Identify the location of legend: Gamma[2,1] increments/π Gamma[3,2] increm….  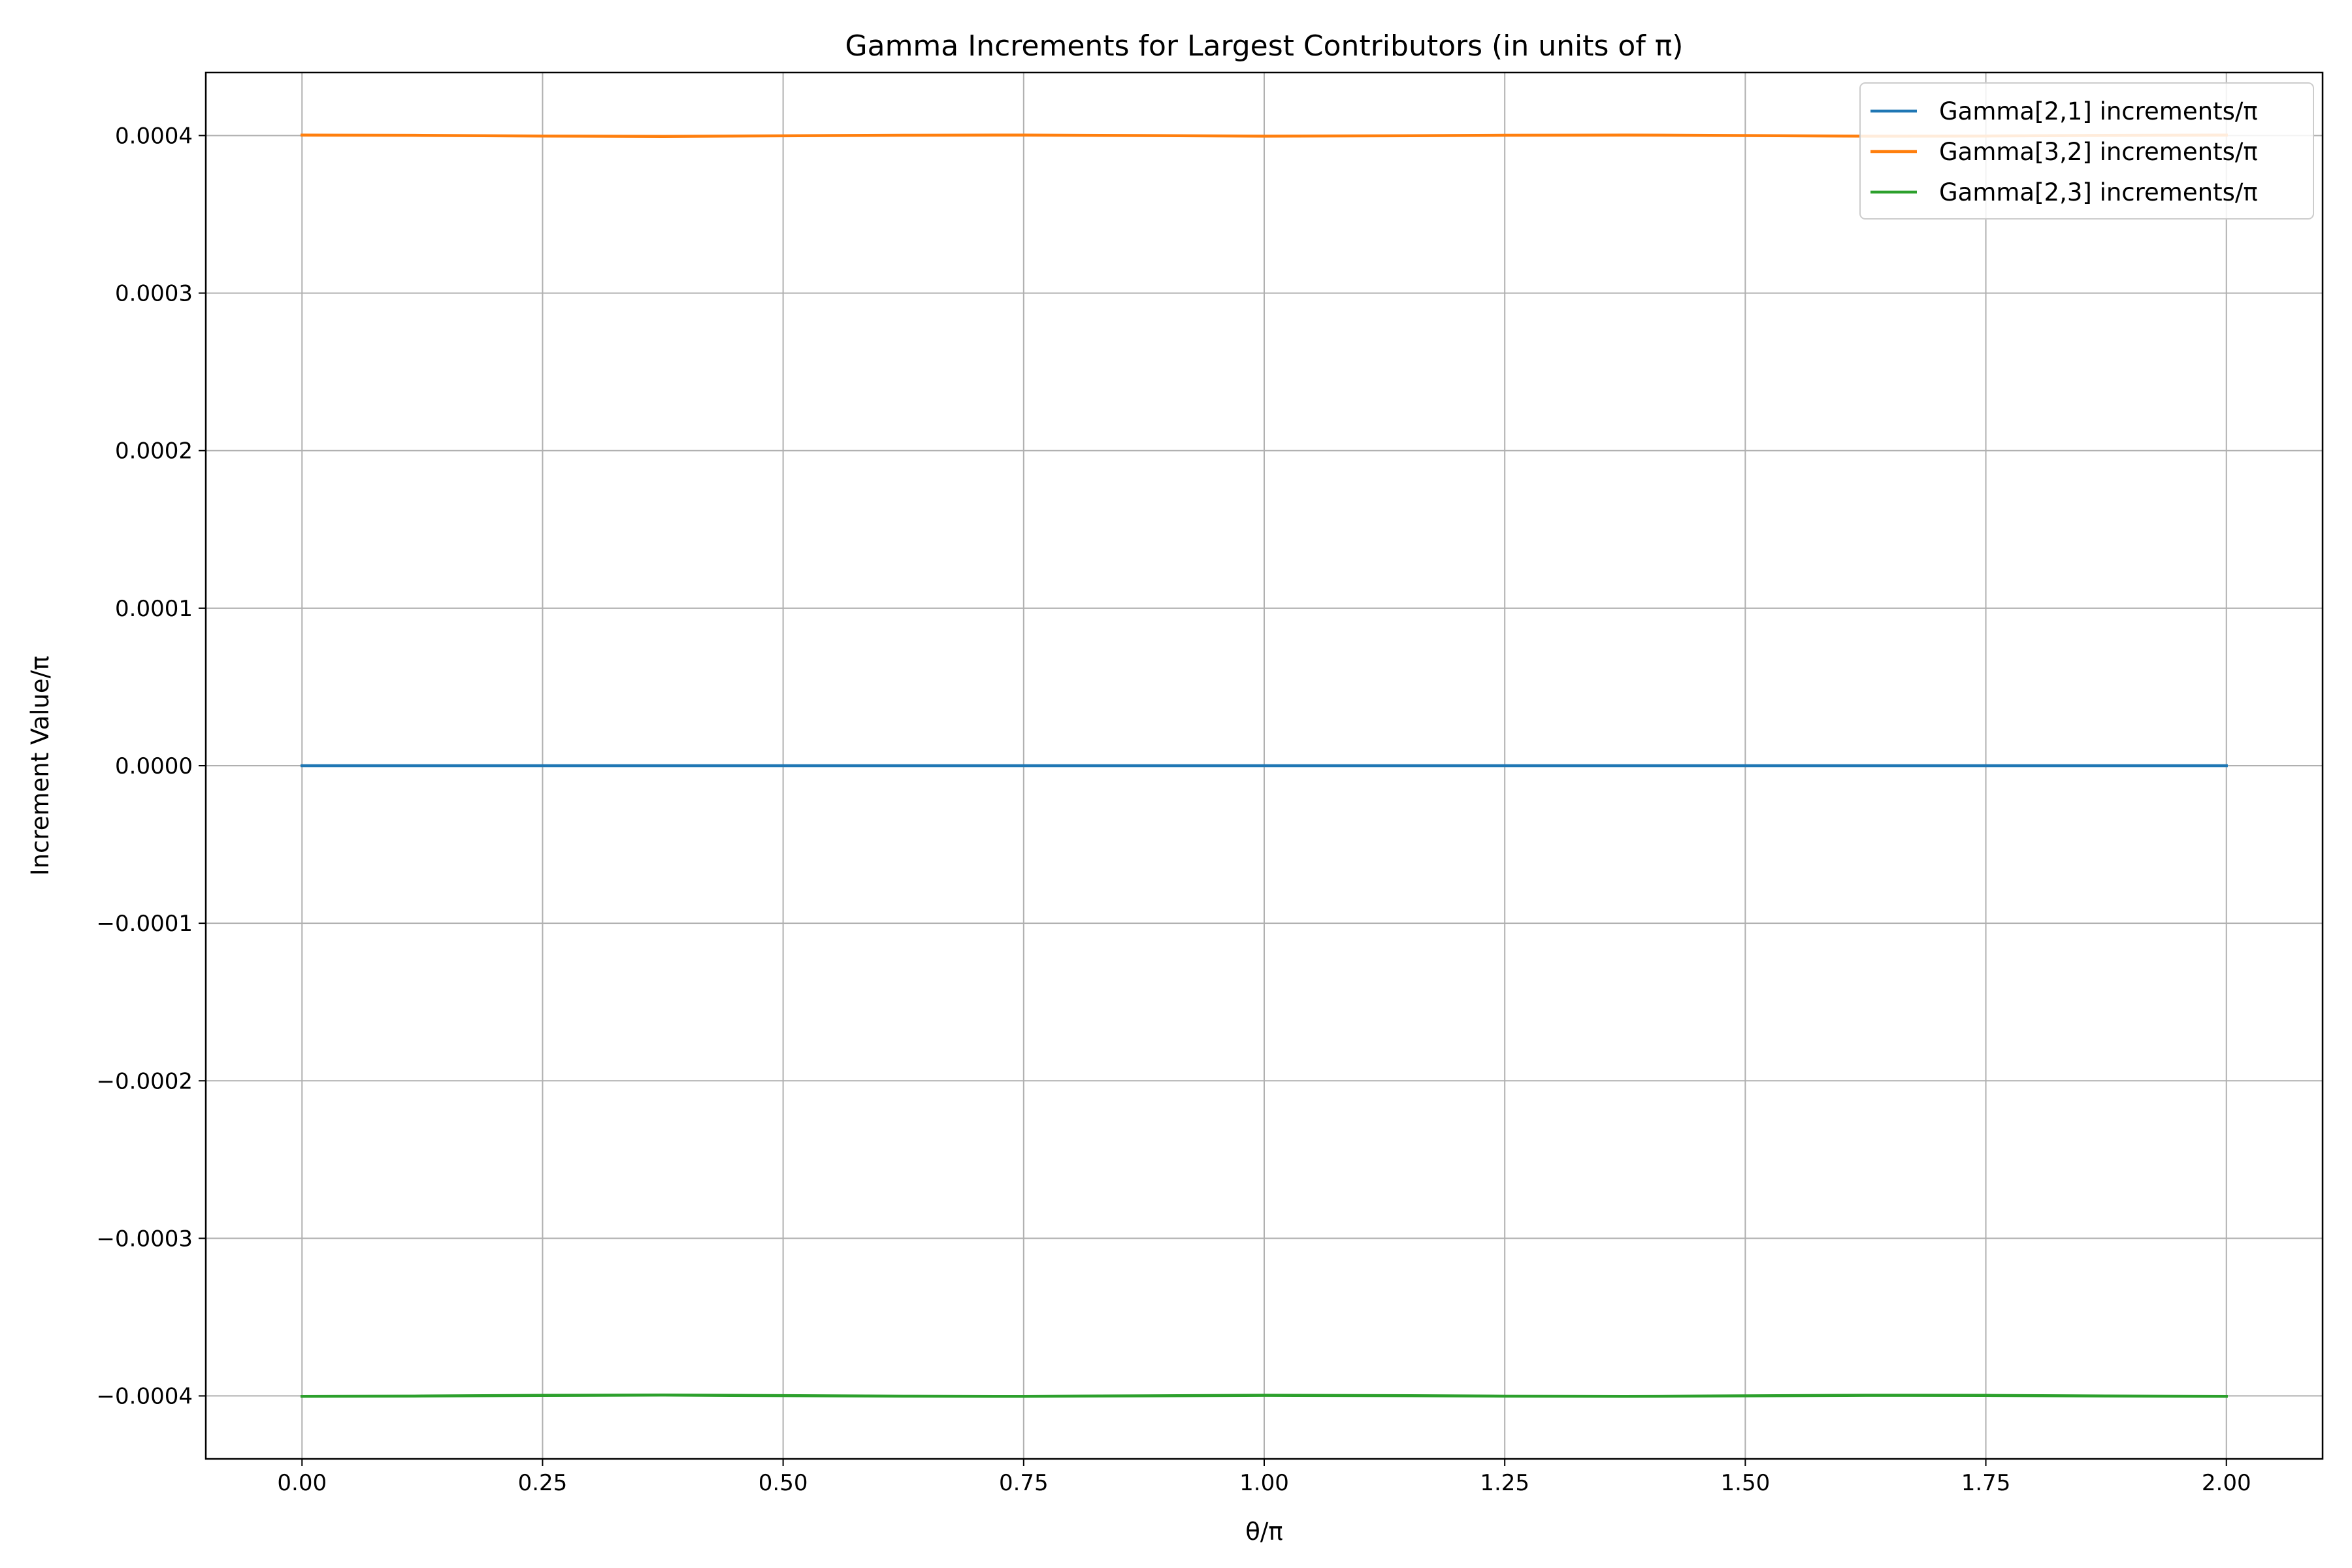
(2086, 151).